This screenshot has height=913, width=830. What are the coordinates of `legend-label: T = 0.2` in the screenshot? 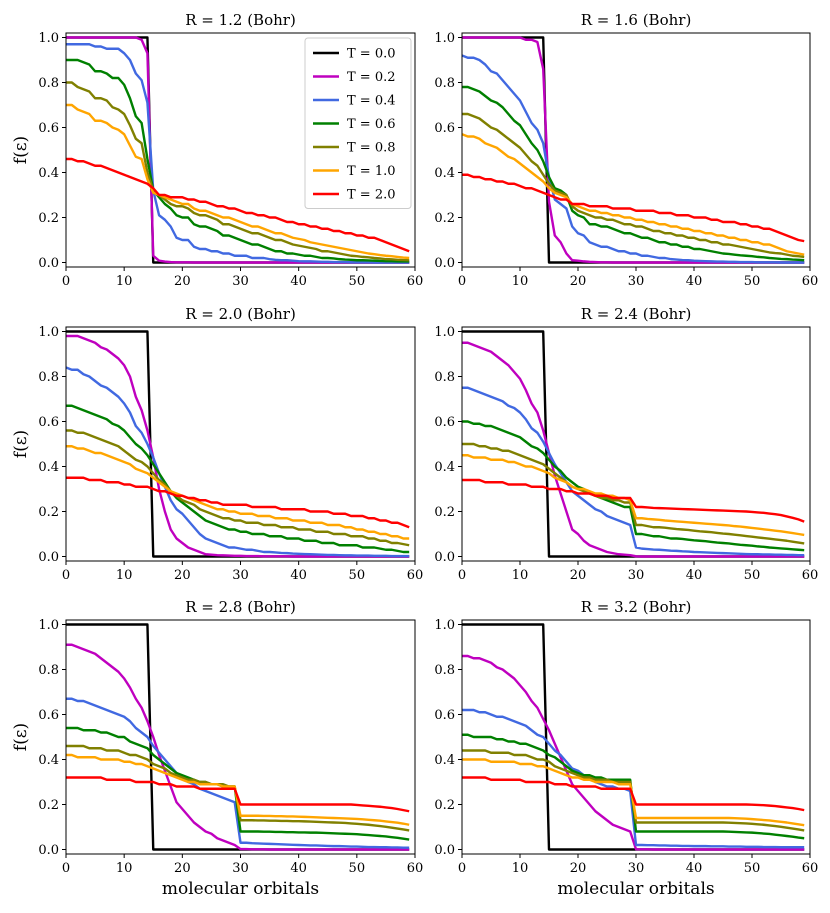 It's located at (371, 77).